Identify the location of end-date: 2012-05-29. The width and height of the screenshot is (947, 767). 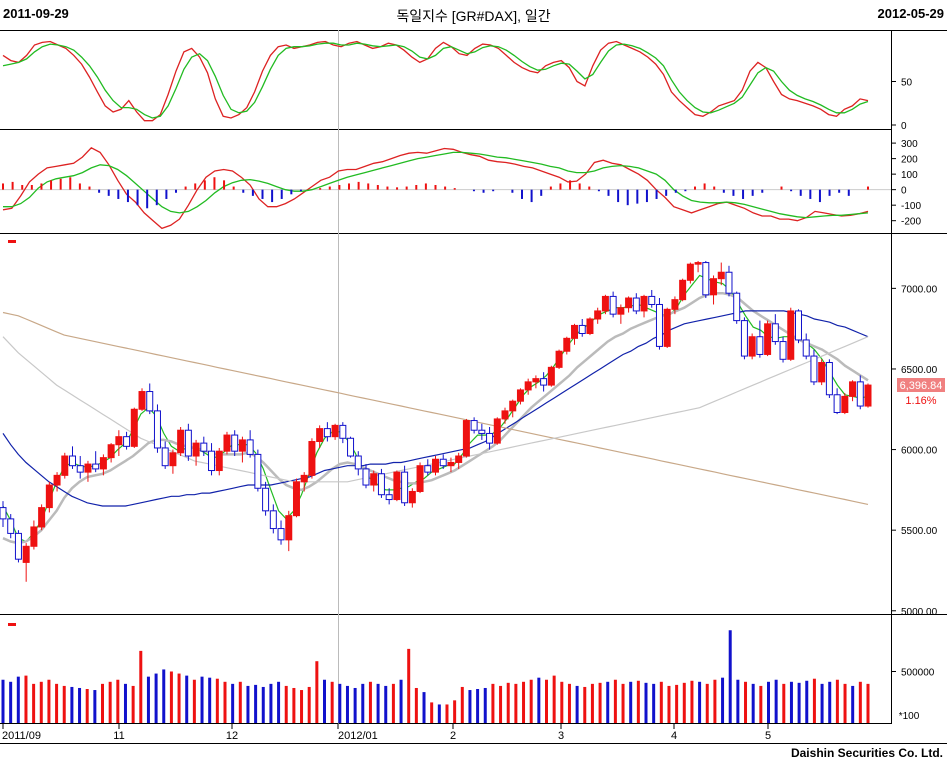
(911, 13).